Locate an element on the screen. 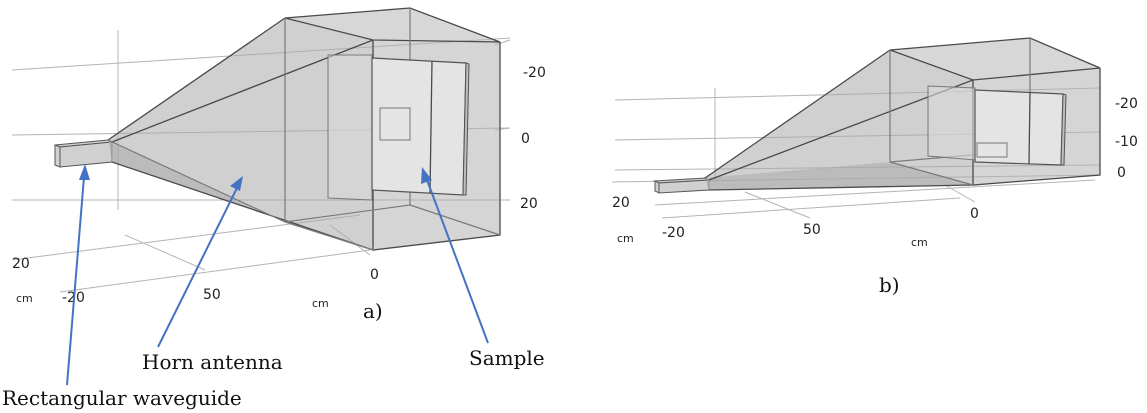 Image resolution: width=1147 pixels, height=413 pixels. label-sample: Sample is located at coordinates (507, 358).